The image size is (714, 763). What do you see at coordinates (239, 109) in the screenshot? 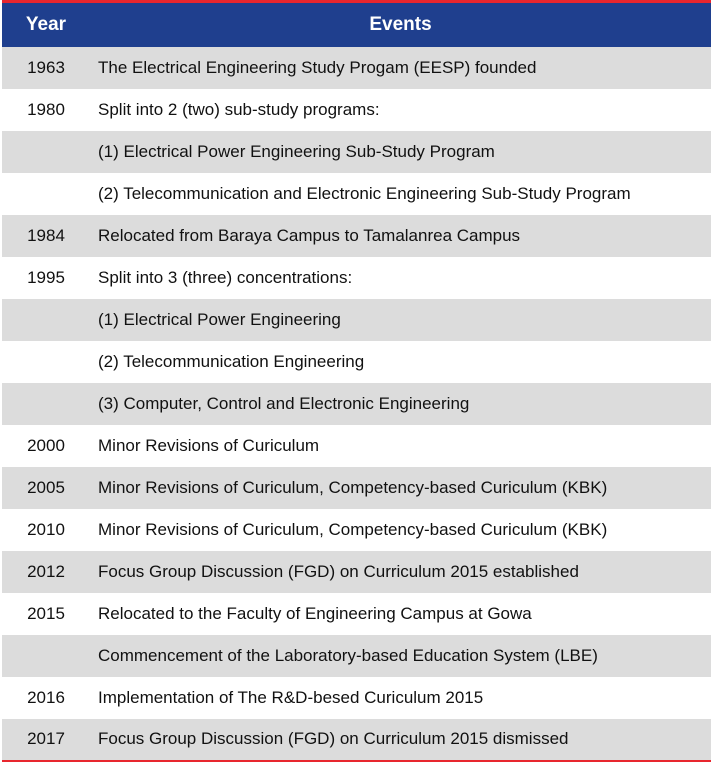
I see `event-cell: Split into 2 (two) sub-study programs:` at bounding box center [239, 109].